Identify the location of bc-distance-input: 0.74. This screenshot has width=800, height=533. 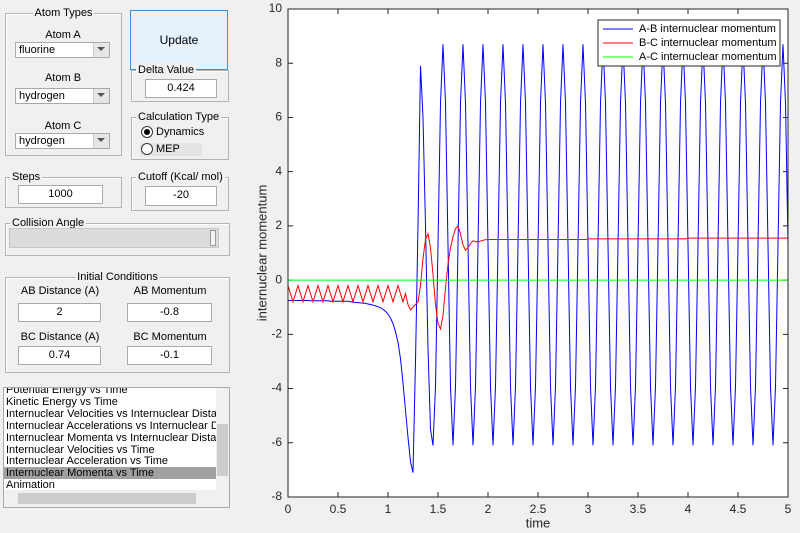
(59, 355).